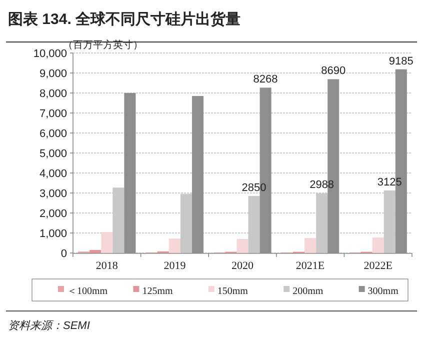 Image resolution: width=423 pixels, height=340 pixels. I want to click on y-tick-label: 1,000, so click(53, 234).